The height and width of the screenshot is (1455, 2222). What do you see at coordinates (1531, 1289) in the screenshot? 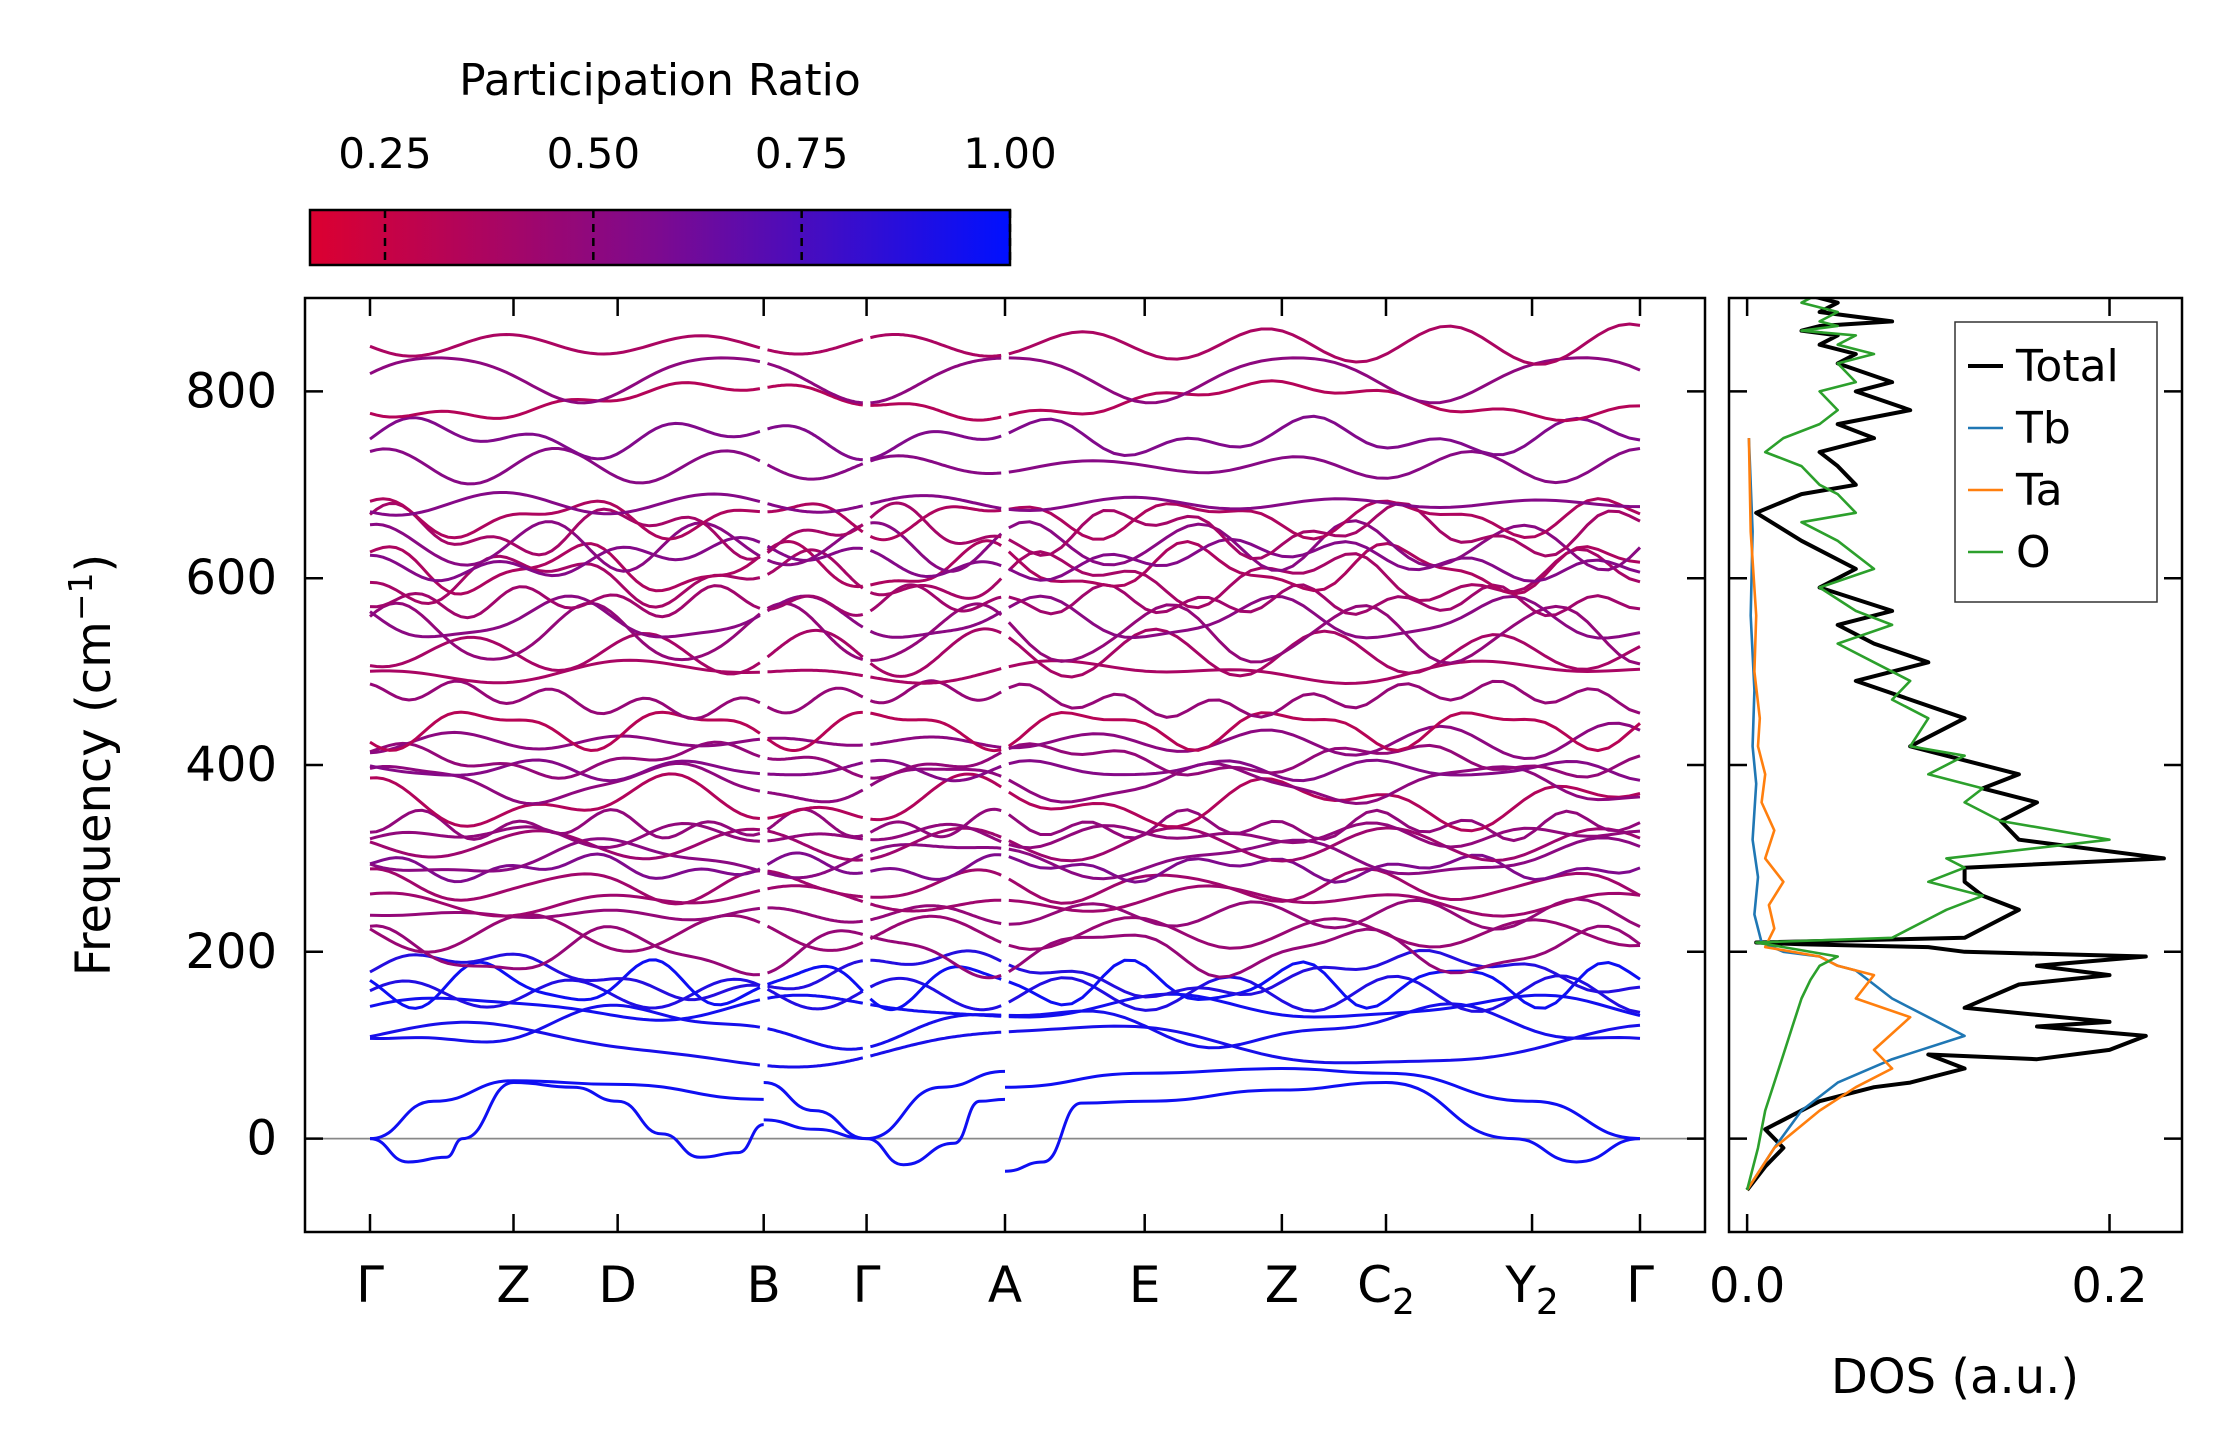
I see `k-point-label: Y2` at bounding box center [1531, 1289].